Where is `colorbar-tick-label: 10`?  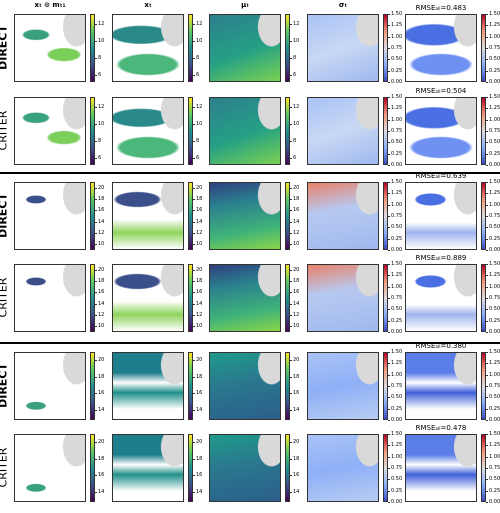 colorbar-tick-label: 10 is located at coordinates (296, 124).